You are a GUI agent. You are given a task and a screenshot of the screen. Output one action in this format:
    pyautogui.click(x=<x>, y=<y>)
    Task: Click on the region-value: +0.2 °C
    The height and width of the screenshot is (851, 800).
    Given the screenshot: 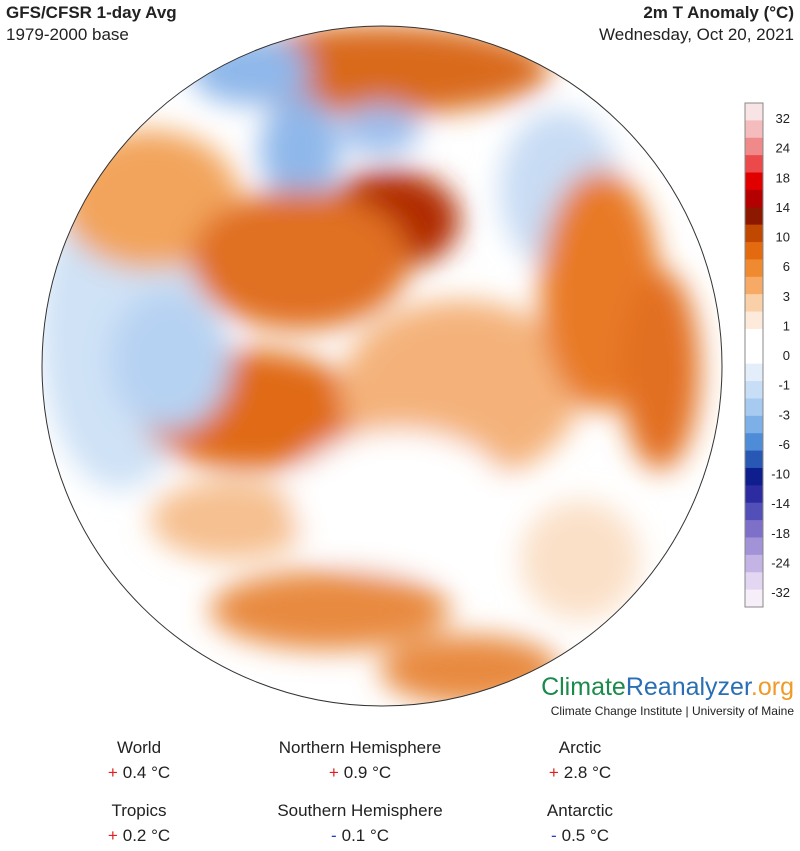 What is the action you would take?
    pyautogui.click(x=139, y=835)
    